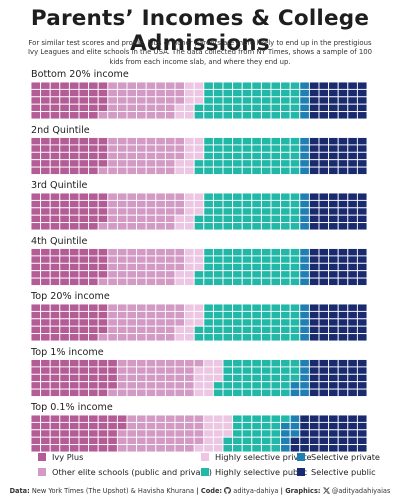 This screenshot has height=500, width=400. What do you see at coordinates (60, 130) in the screenshot?
I see `panel-title: 2nd Quintile` at bounding box center [60, 130].